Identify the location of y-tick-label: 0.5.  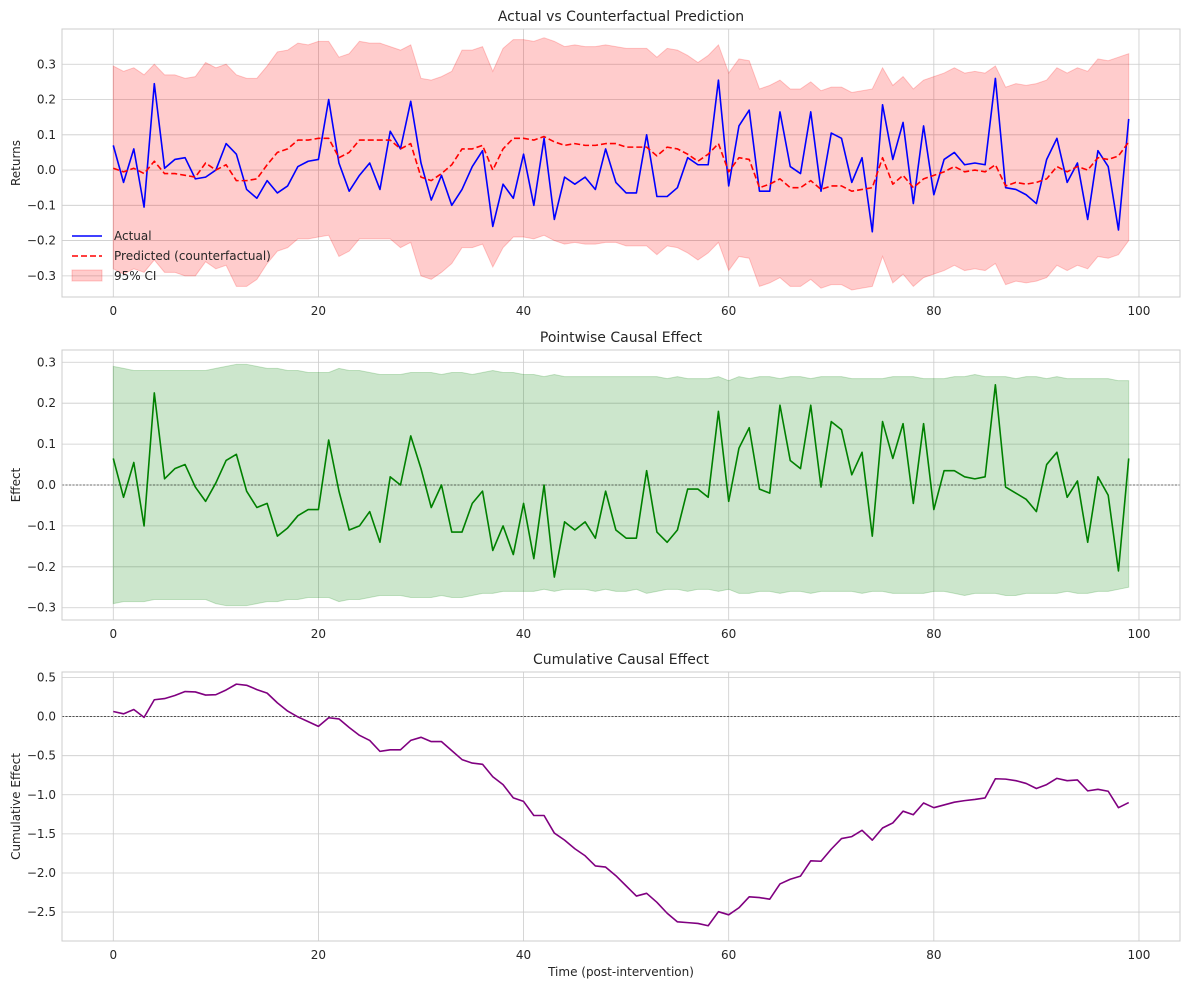
(46, 677).